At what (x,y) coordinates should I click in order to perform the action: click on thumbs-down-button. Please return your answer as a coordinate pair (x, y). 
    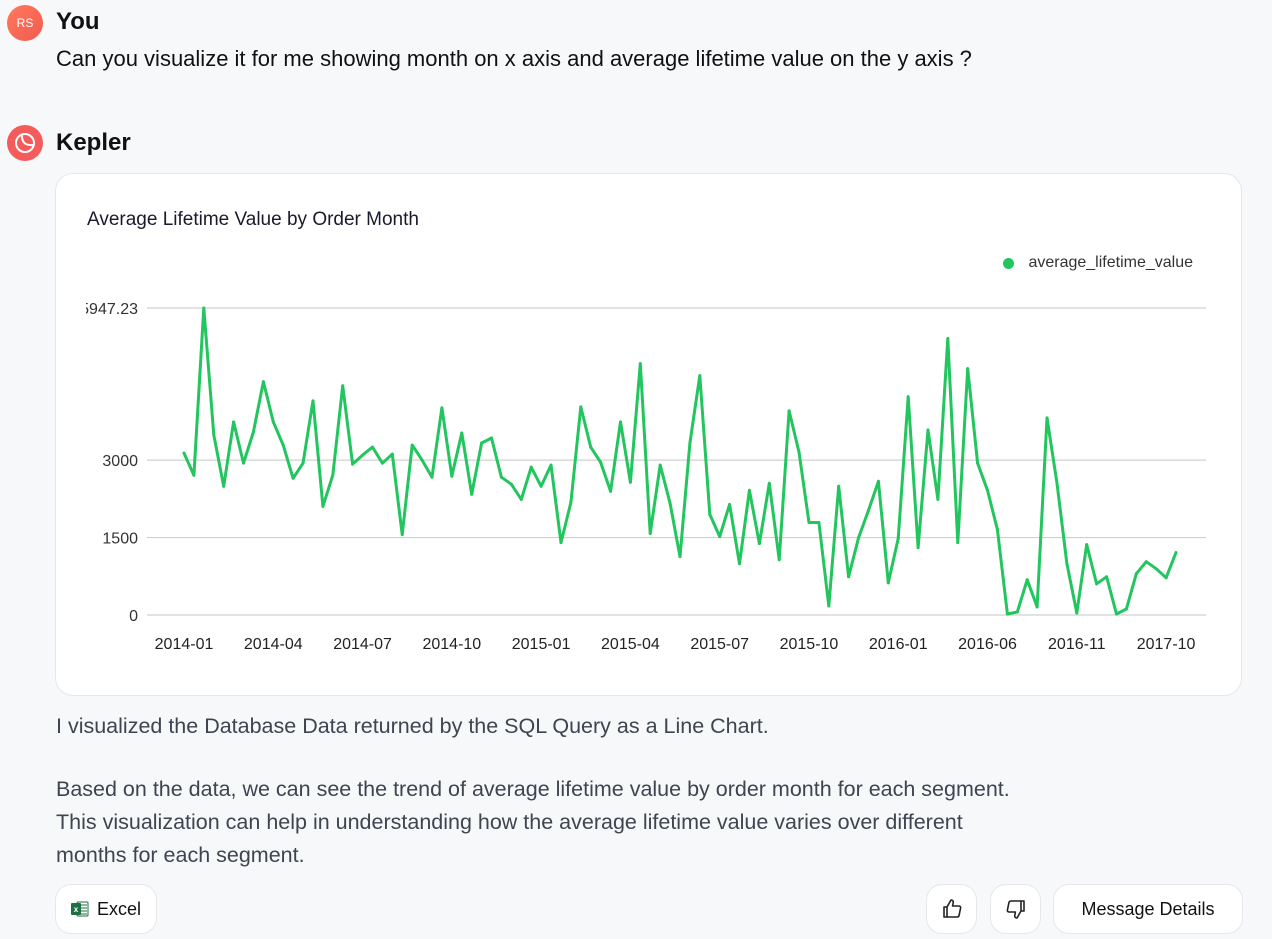
    Looking at the image, I should click on (1015, 909).